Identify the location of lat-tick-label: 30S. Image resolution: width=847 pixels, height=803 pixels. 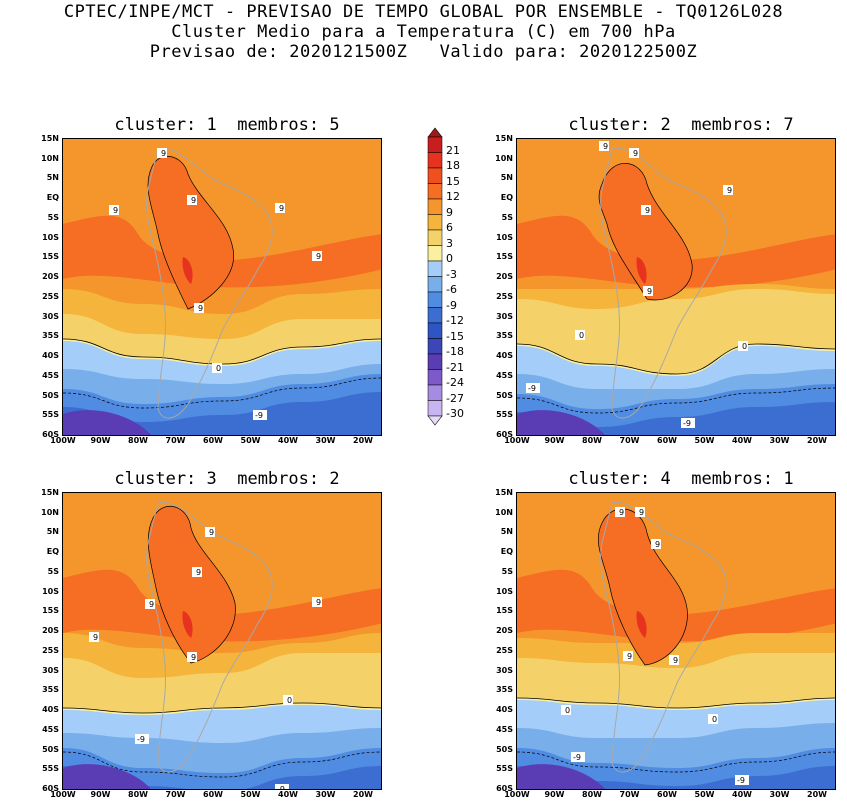
(504, 670).